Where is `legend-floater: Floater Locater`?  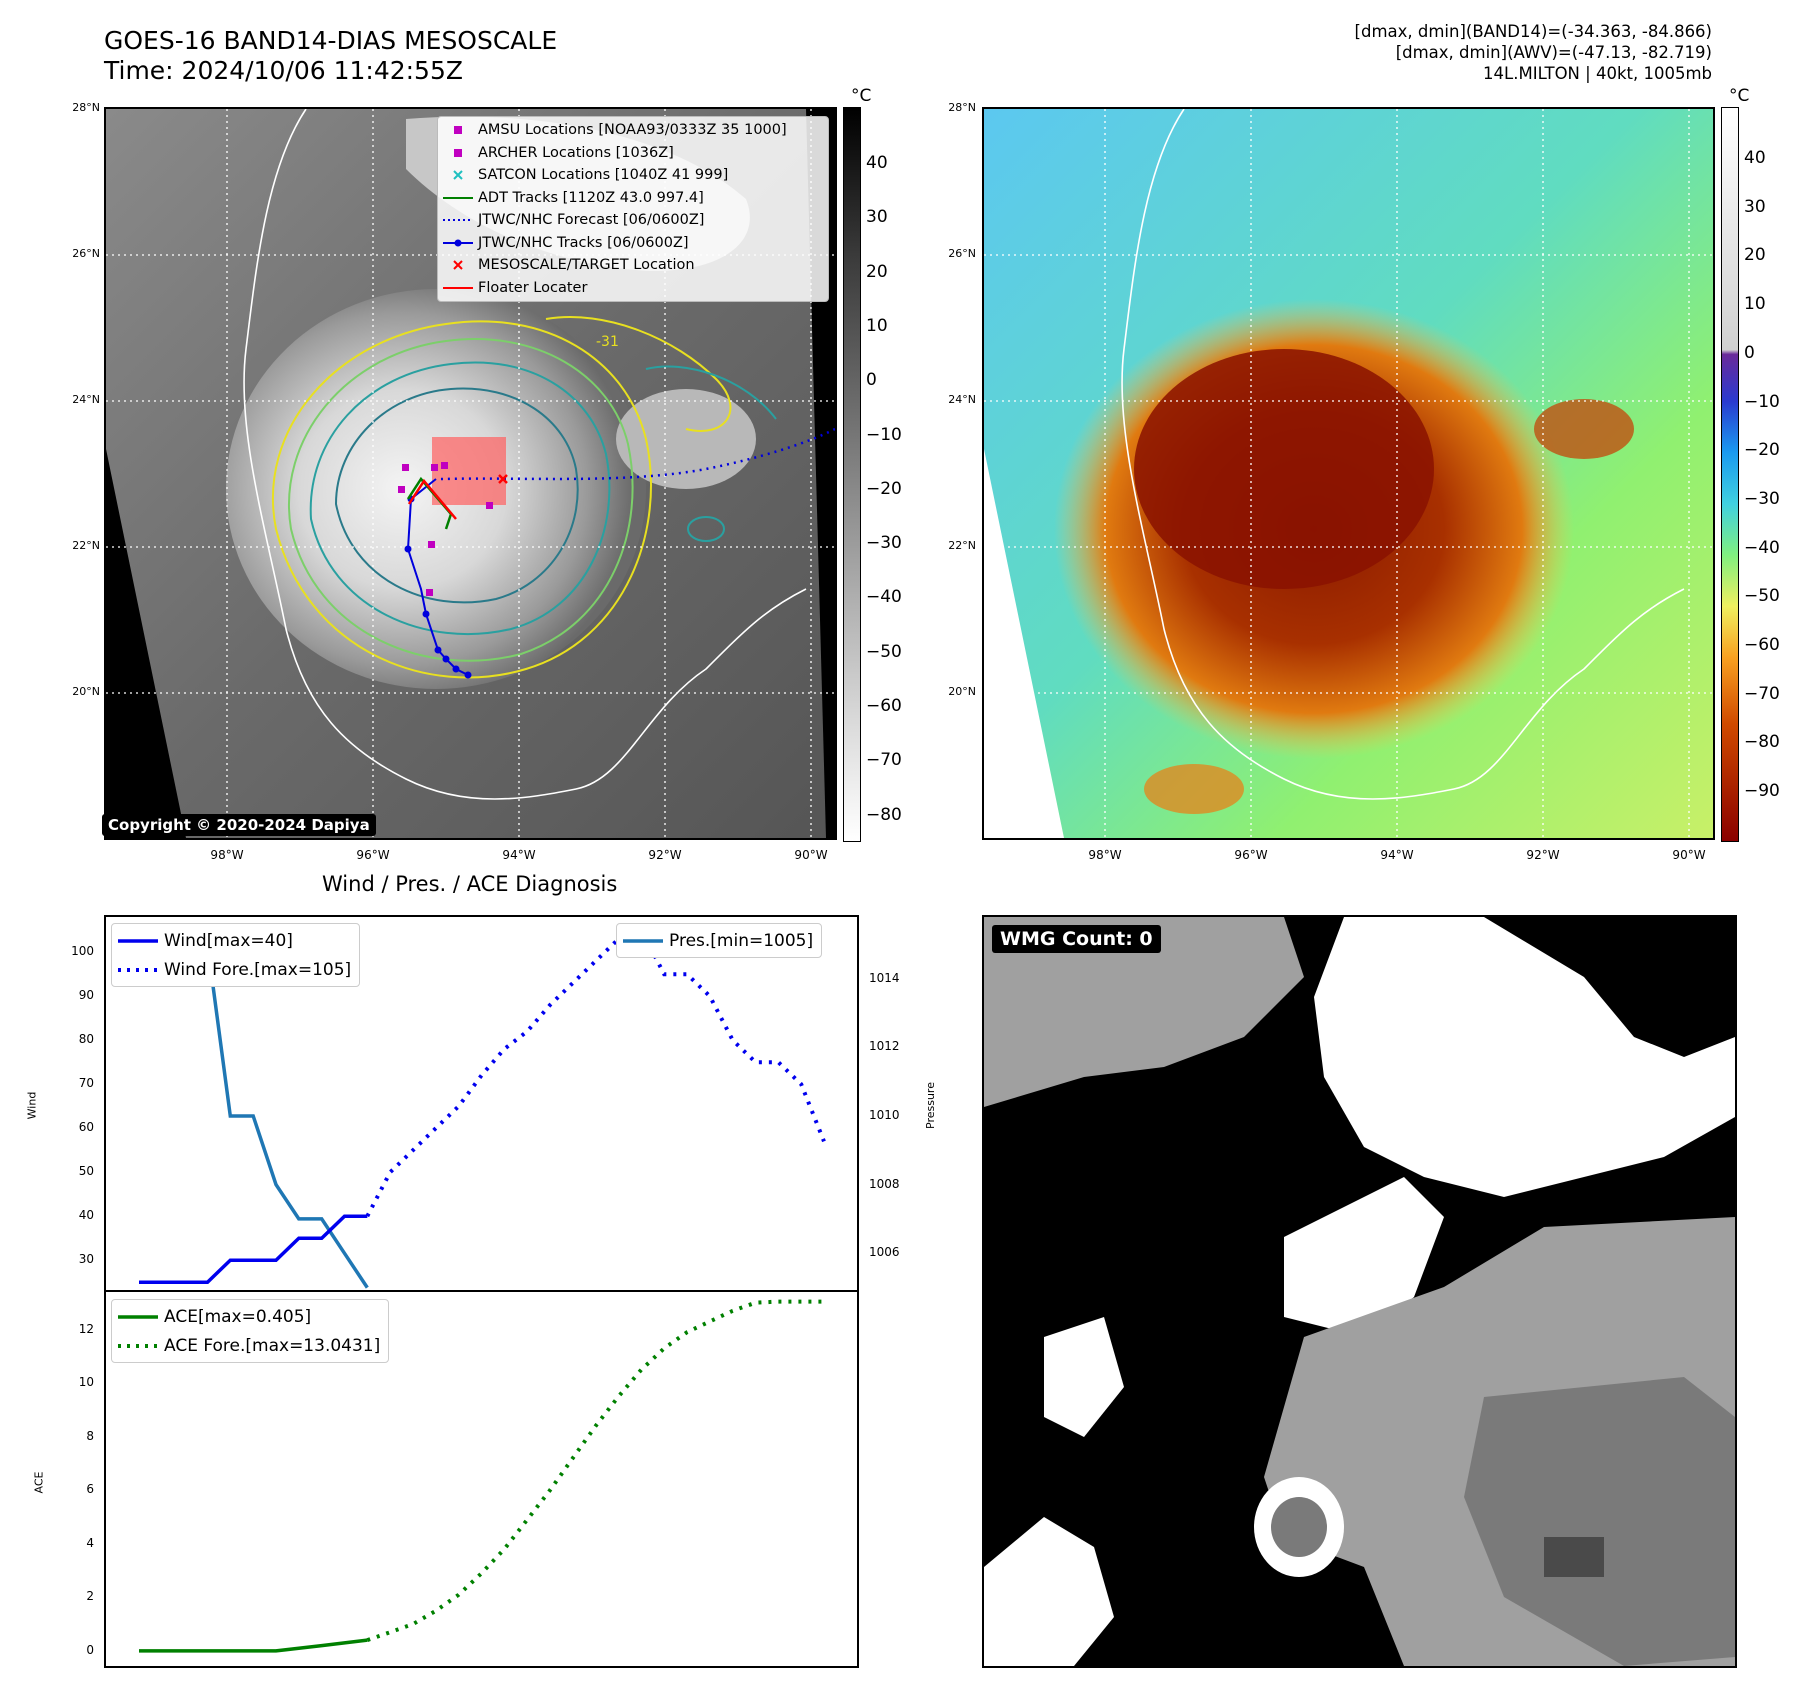
legend-floater: Floater Locater is located at coordinates (633, 288).